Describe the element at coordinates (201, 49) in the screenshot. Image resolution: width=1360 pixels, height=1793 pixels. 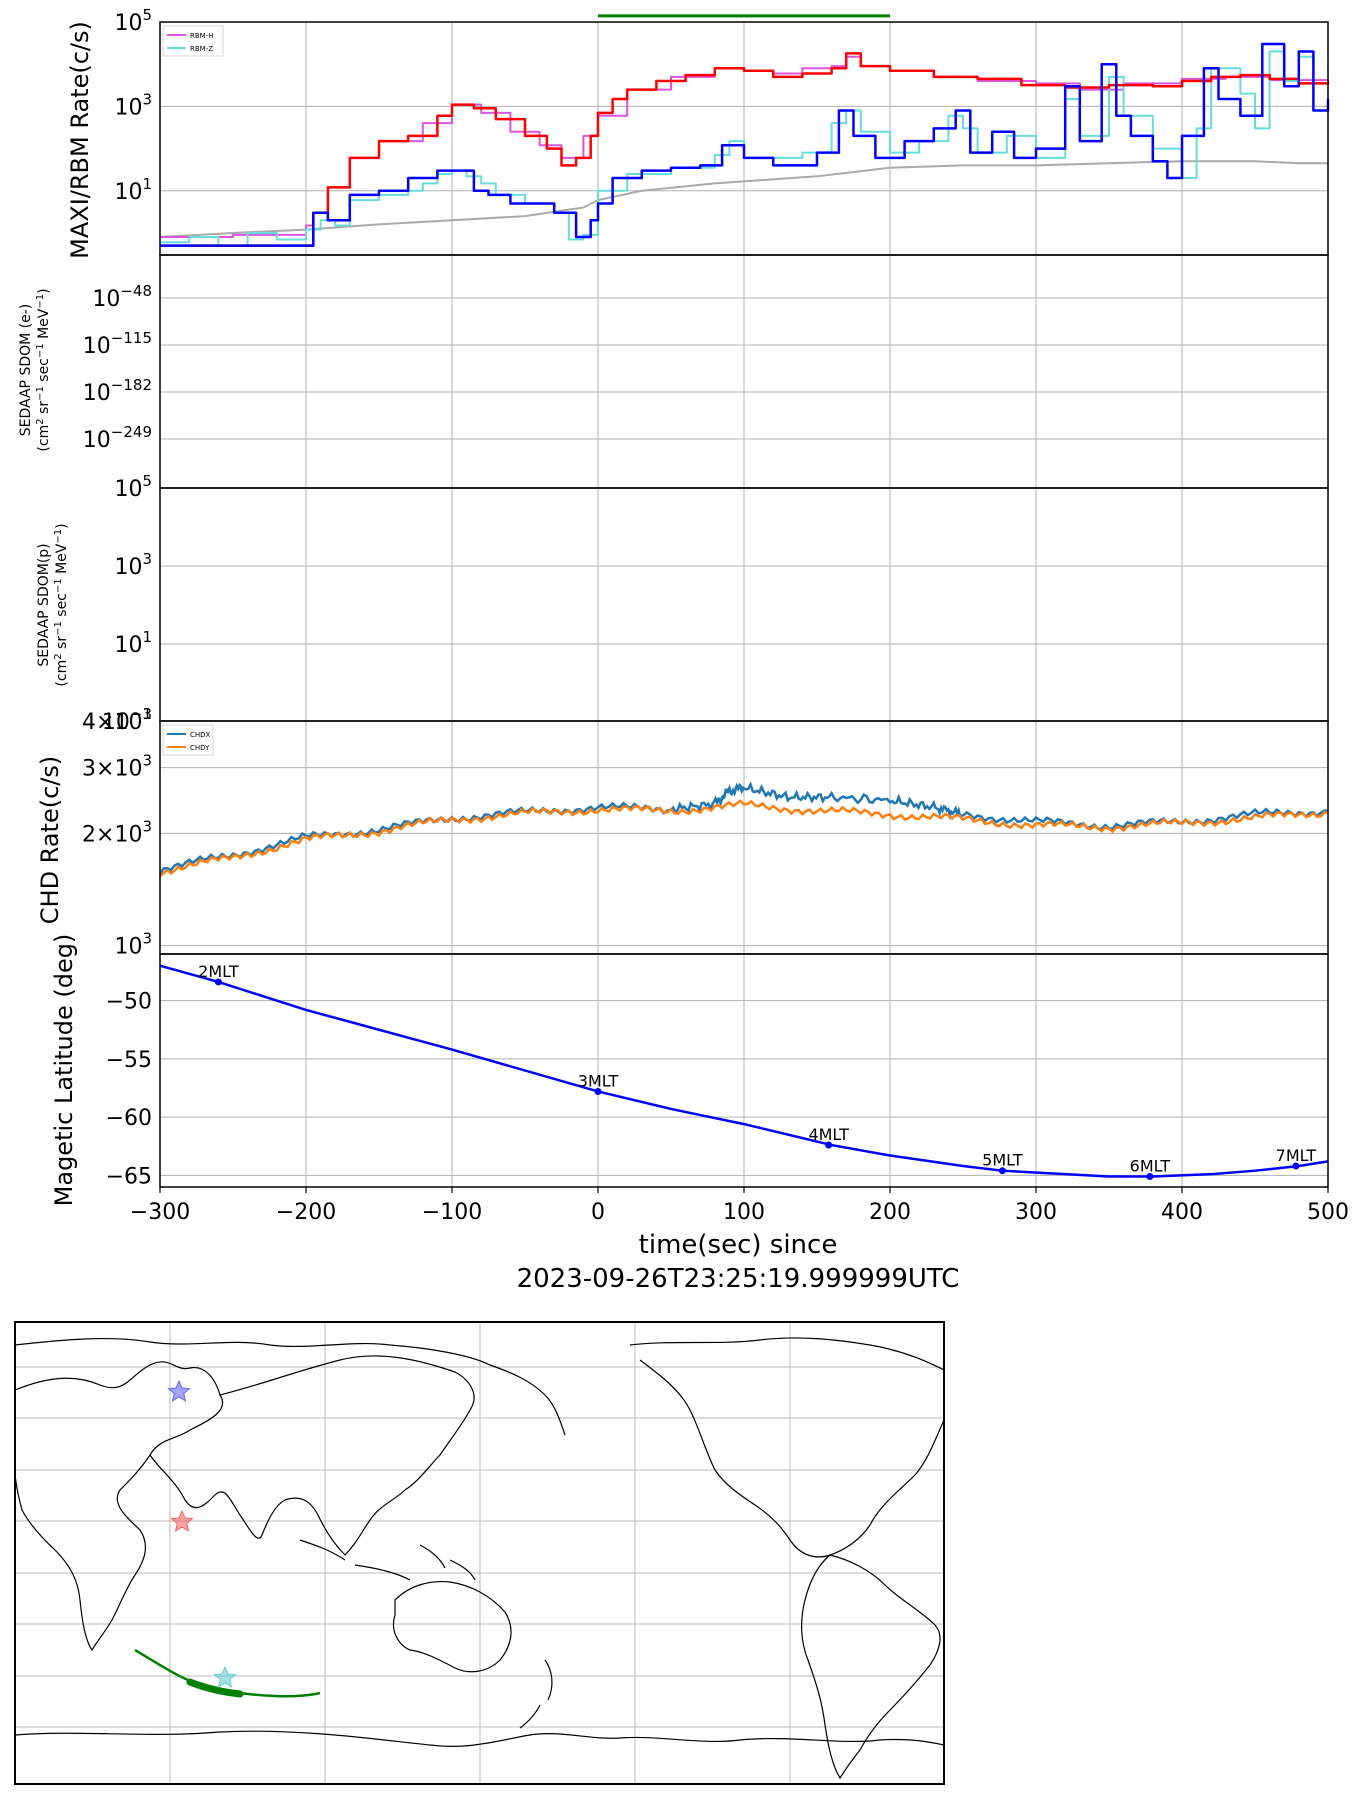
I see `legend-label-rbm-z: RBM-Z` at that location.